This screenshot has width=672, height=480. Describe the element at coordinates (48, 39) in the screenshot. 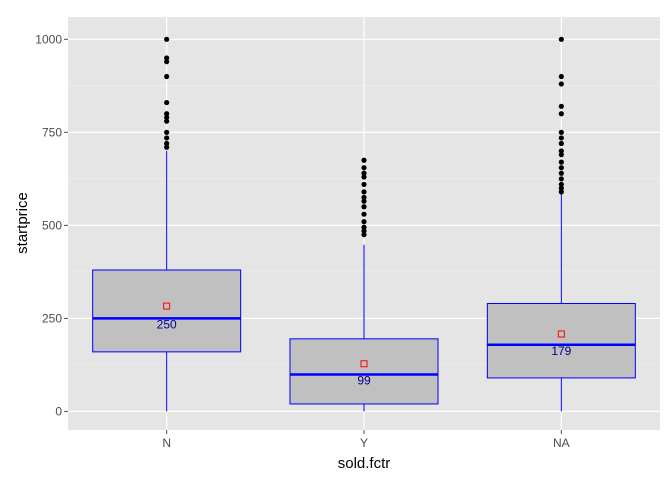

I see `y-tick-label: 1000` at that location.